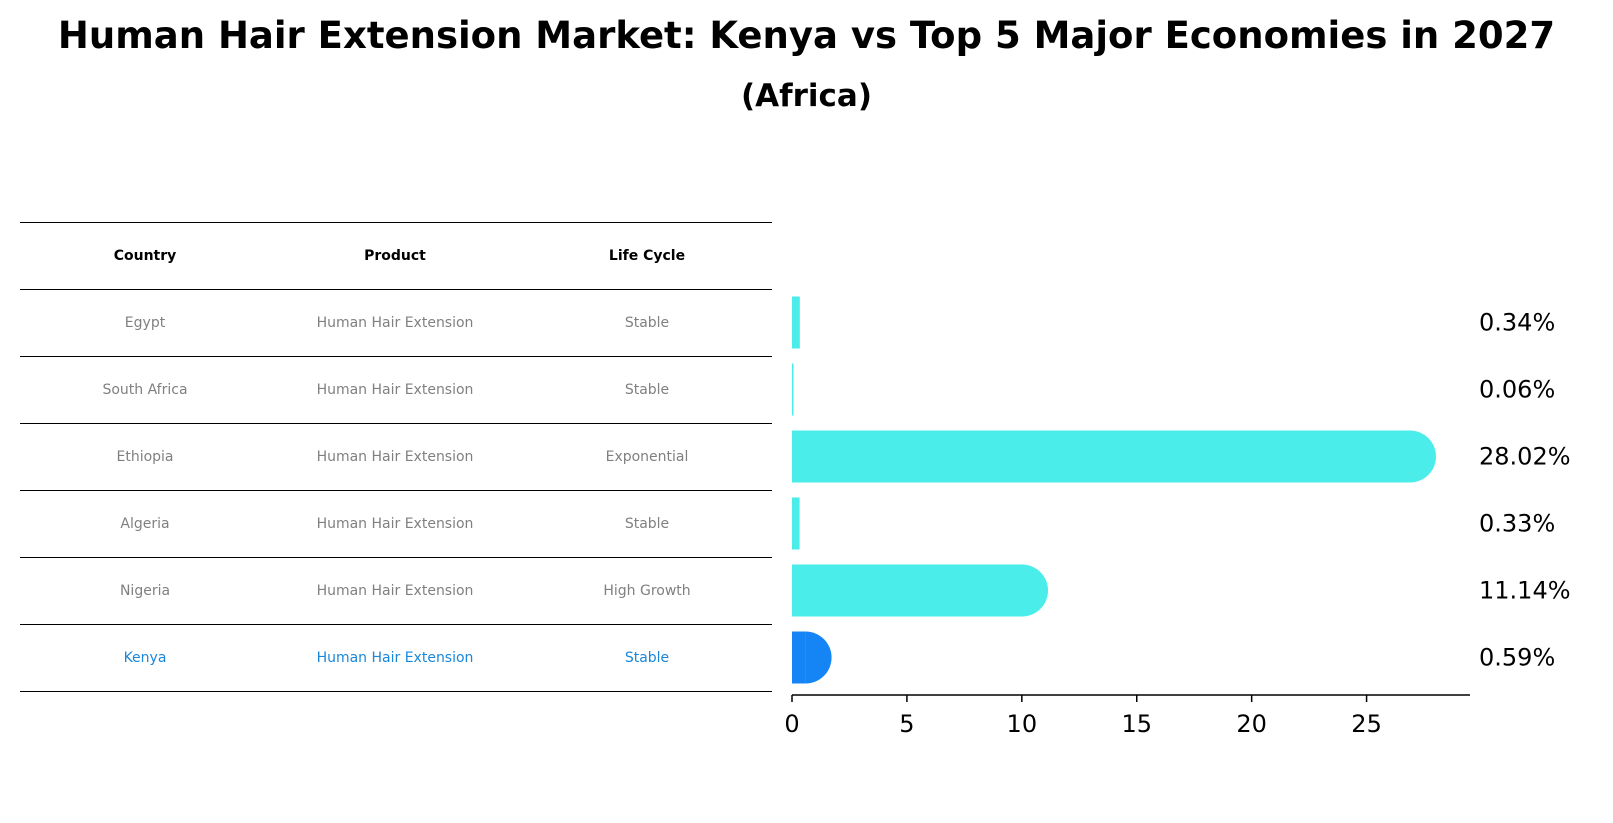 The height and width of the screenshot is (823, 1613). I want to click on chart-subtitle: (Africa), so click(806, 96).